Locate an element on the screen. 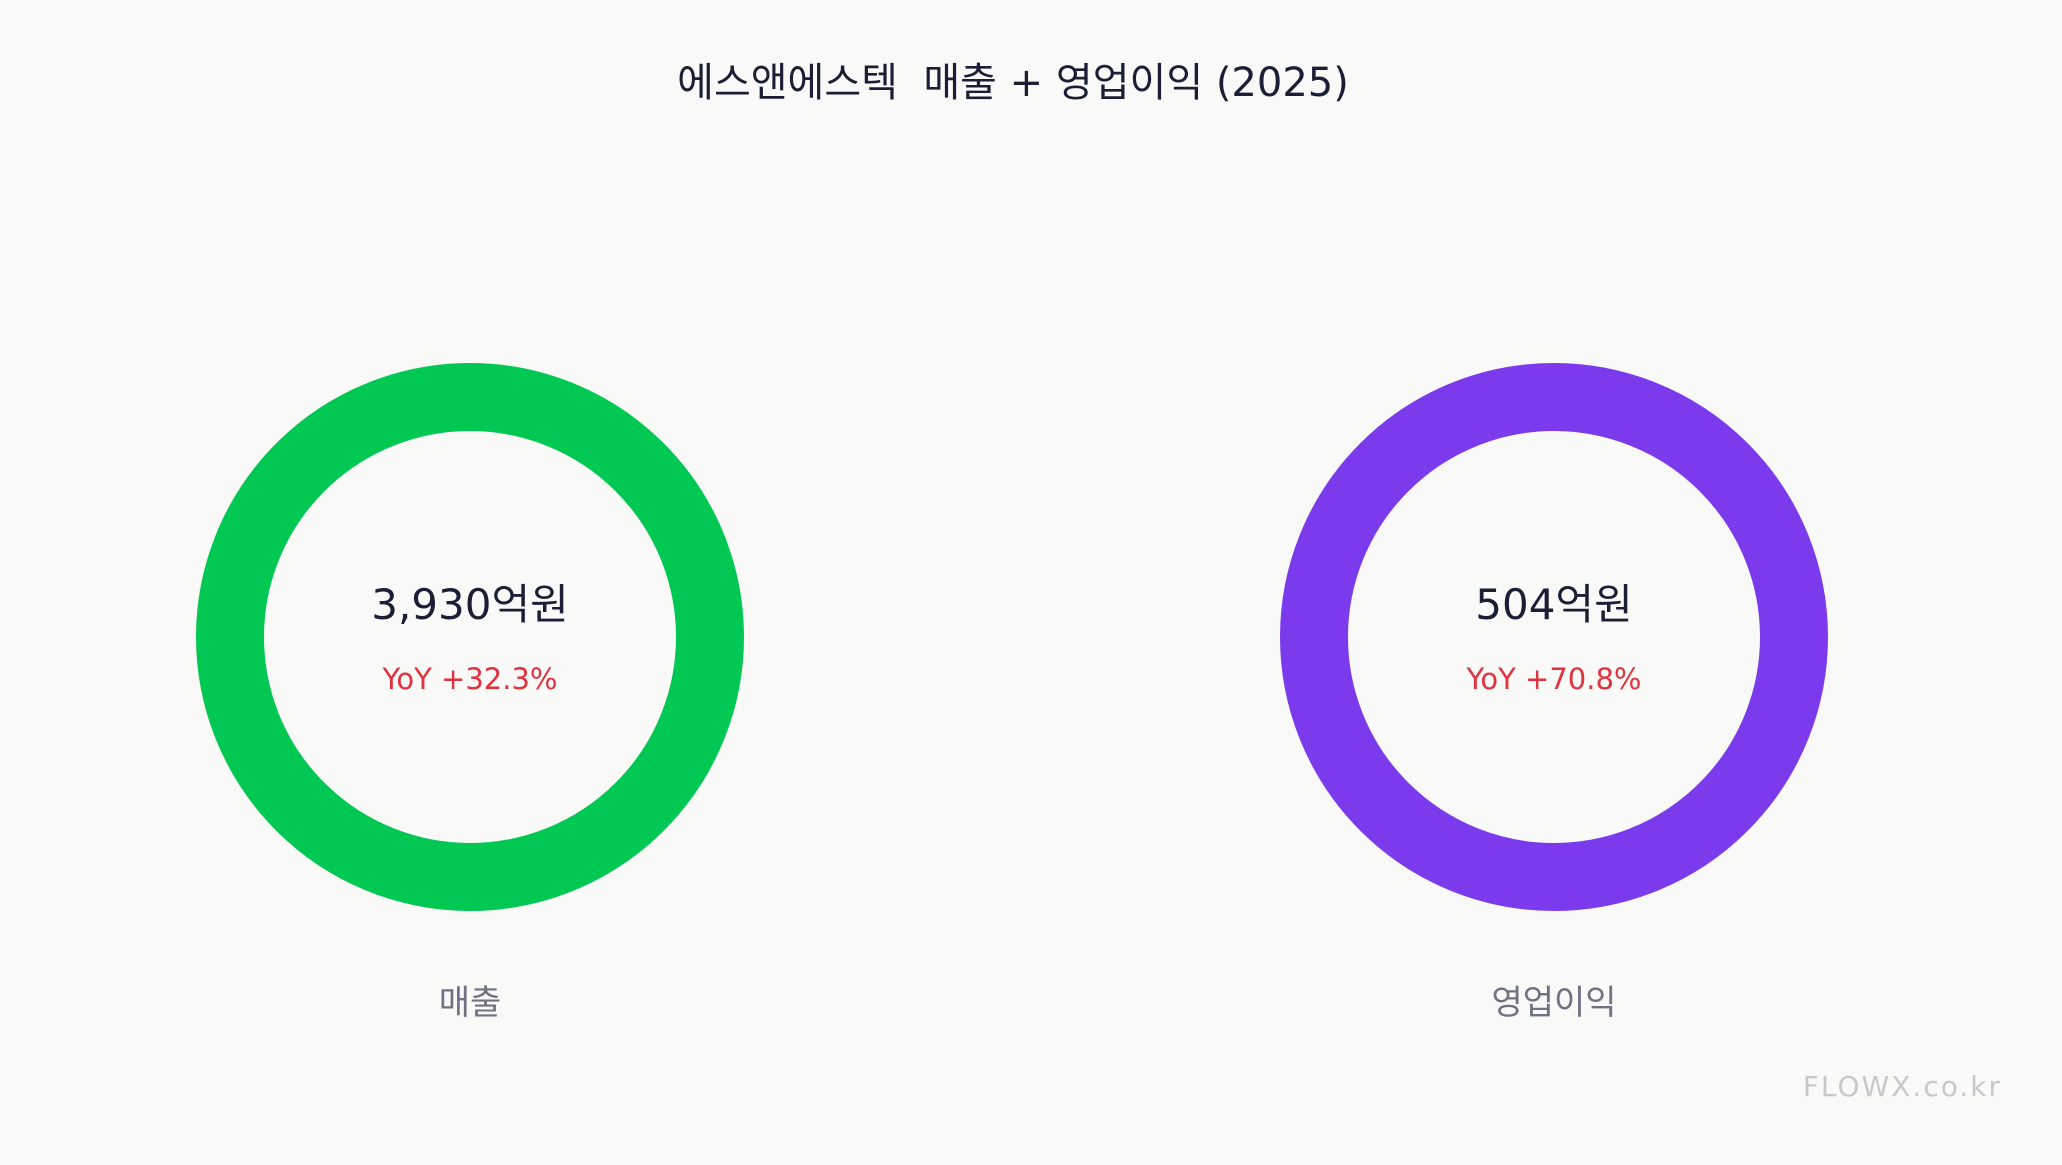  watermark-logo: FLOWX.co.kr is located at coordinates (1902, 1086).